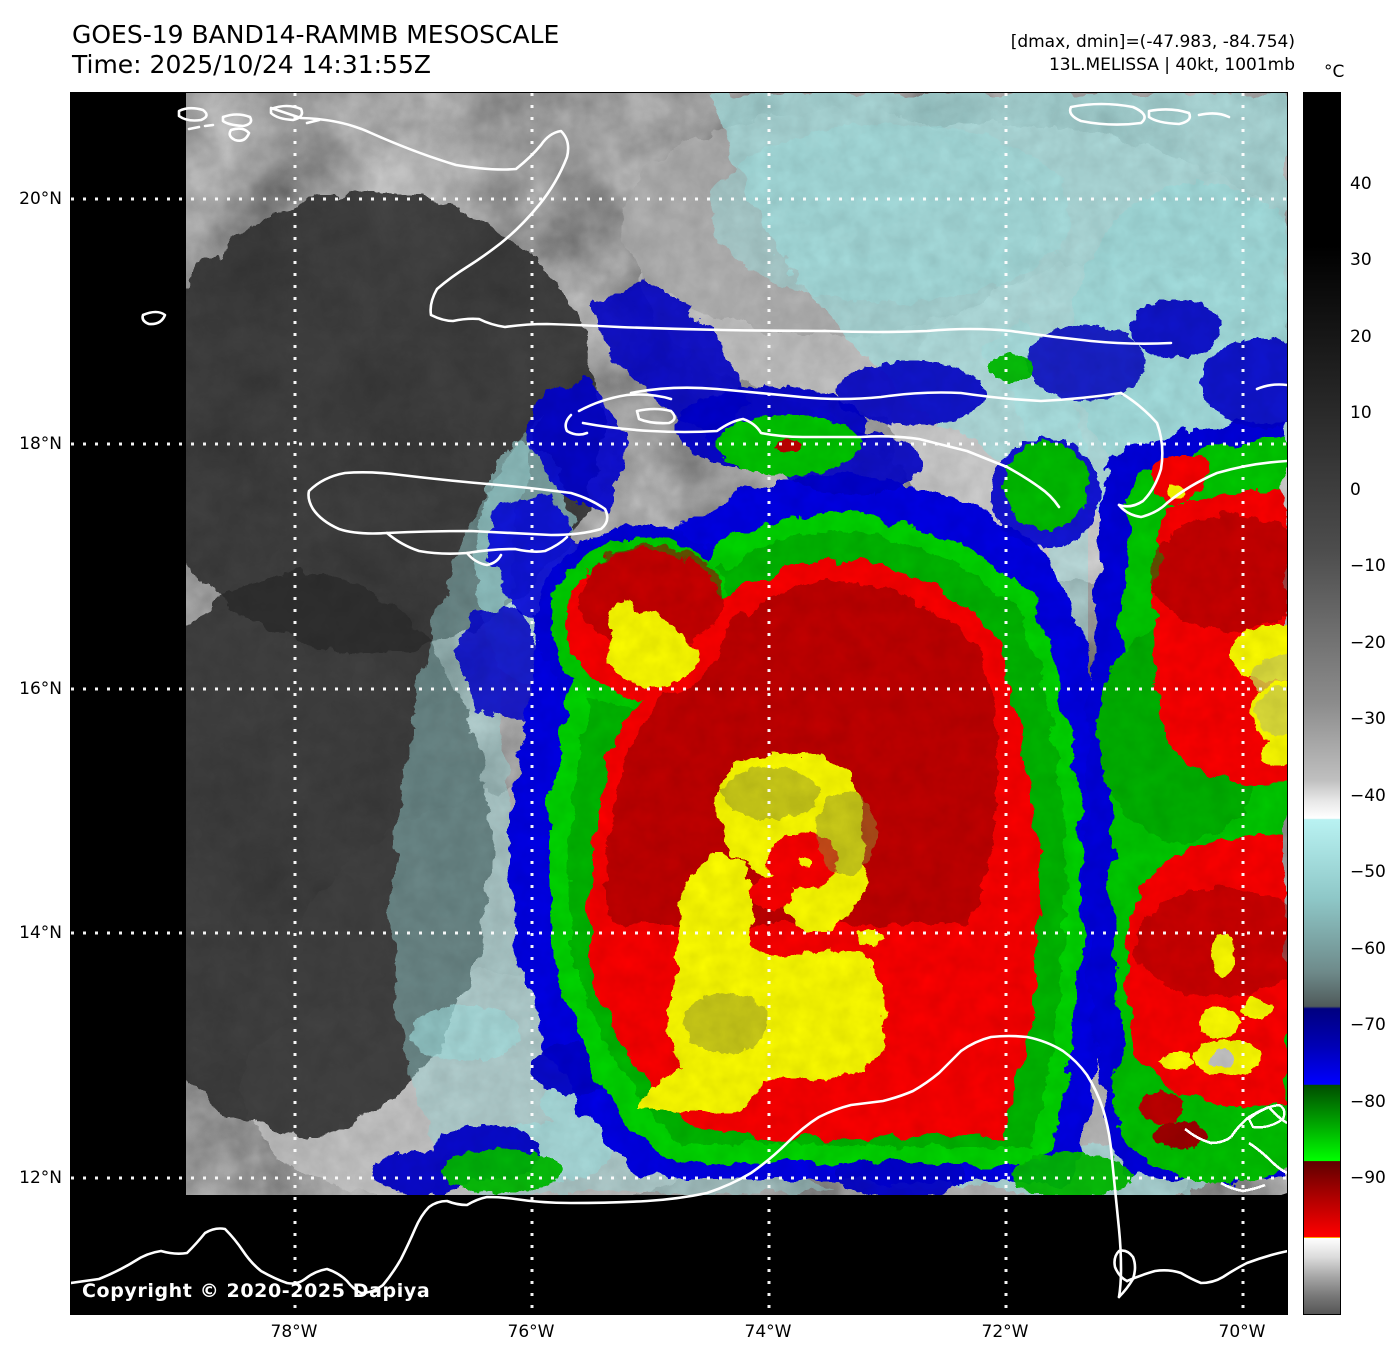 Image resolution: width=1390 pixels, height=1359 pixels. I want to click on ytick-18N: 18°N, so click(40, 444).